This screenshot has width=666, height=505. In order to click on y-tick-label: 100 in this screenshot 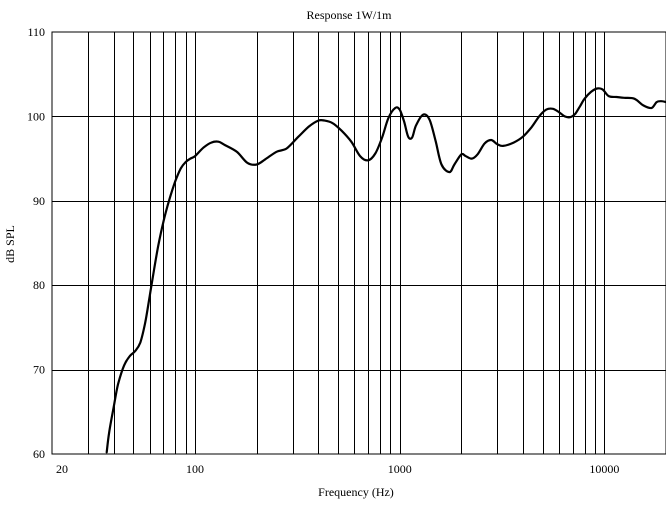, I will do `click(36, 116)`.